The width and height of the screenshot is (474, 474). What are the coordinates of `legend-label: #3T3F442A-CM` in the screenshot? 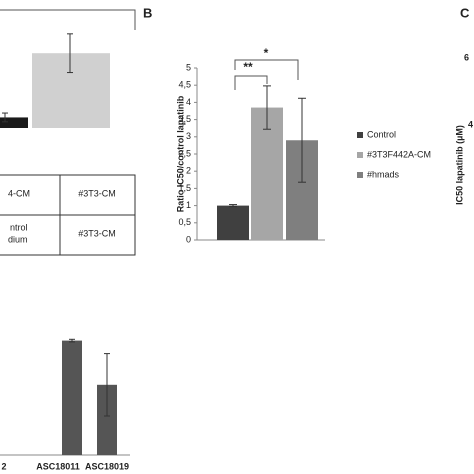 It's located at (399, 154).